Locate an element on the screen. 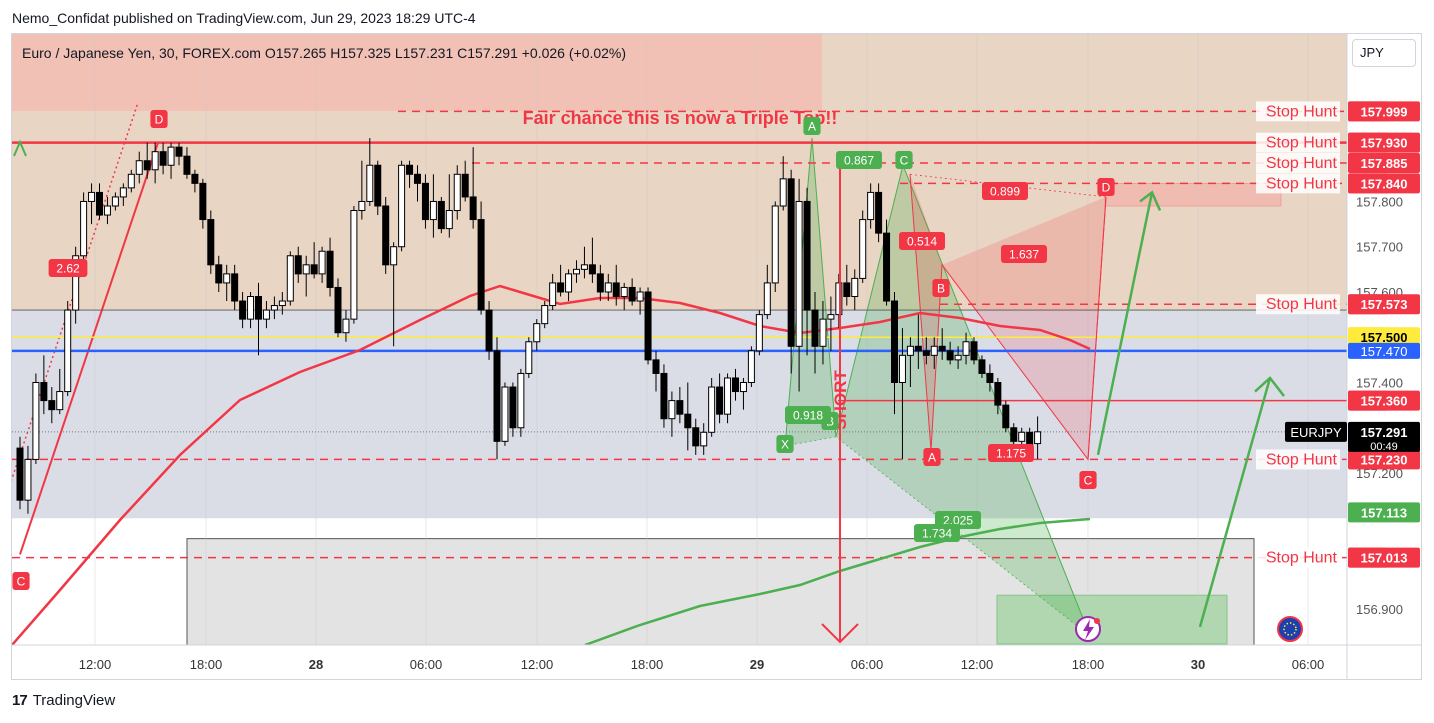  red-label-0514: 0.514 is located at coordinates (922, 241).